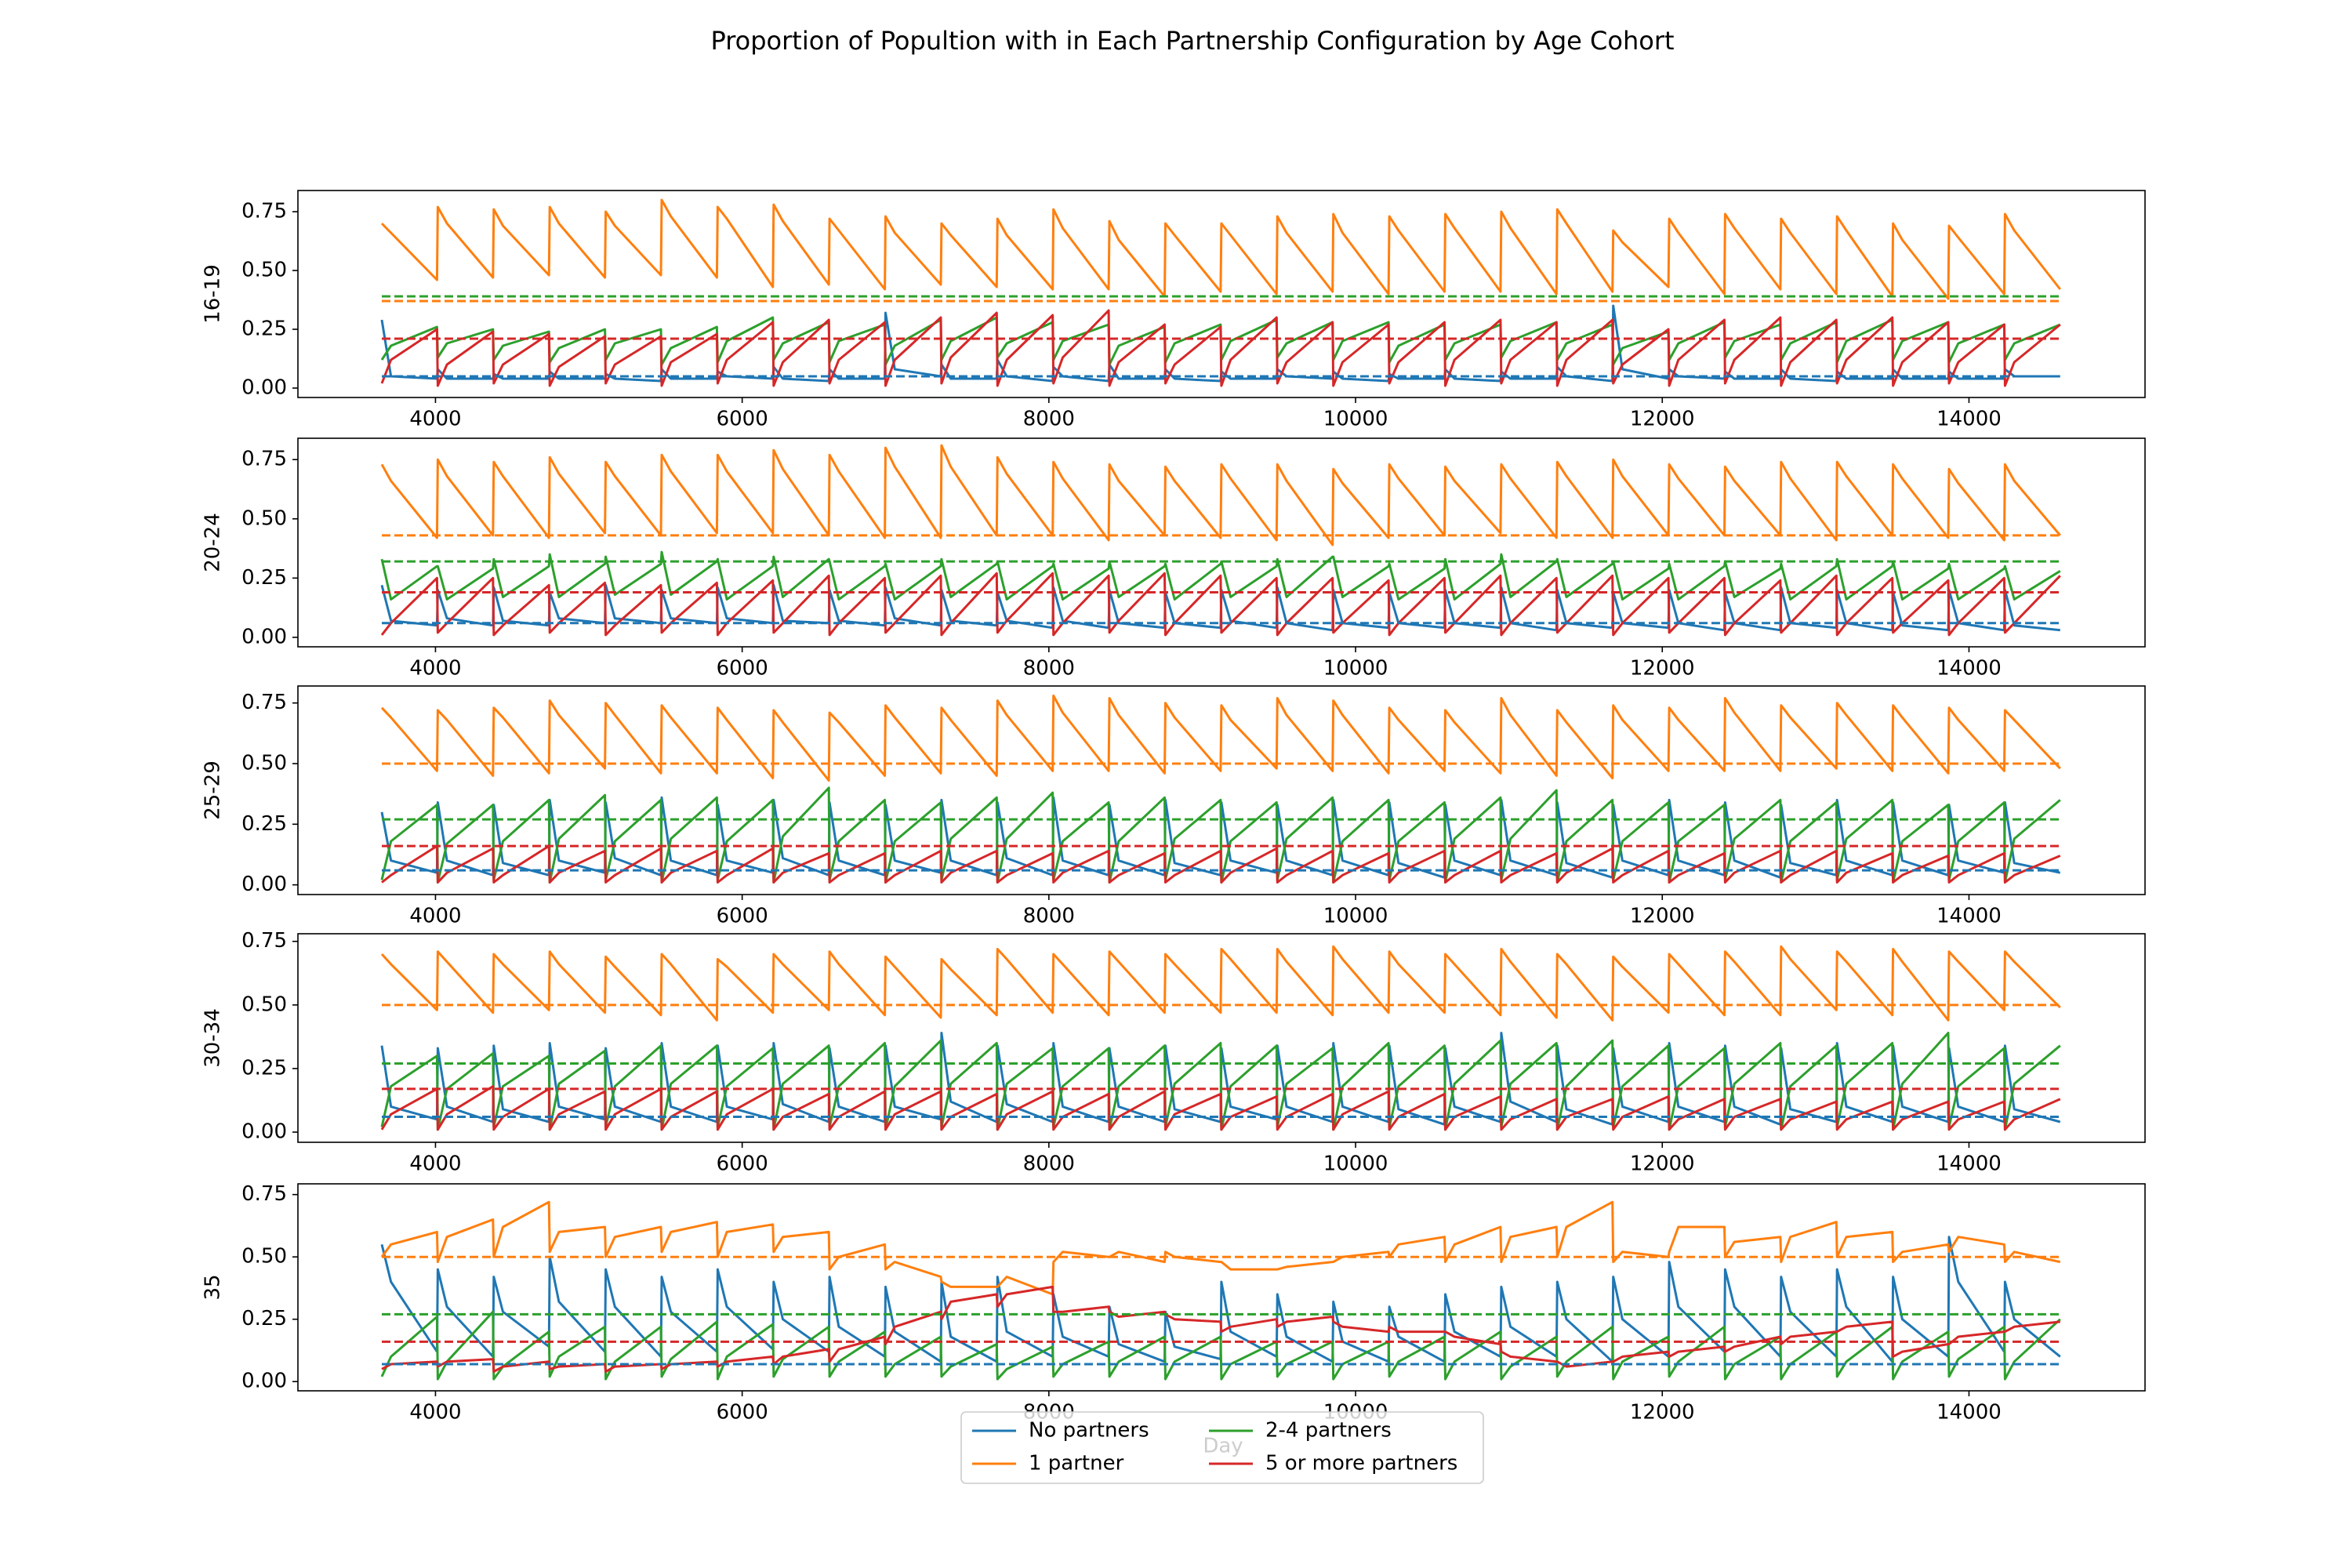 The width and height of the screenshot is (2352, 1568). Describe the element at coordinates (213, 1287) in the screenshot. I see `y-axis-label: 35` at that location.